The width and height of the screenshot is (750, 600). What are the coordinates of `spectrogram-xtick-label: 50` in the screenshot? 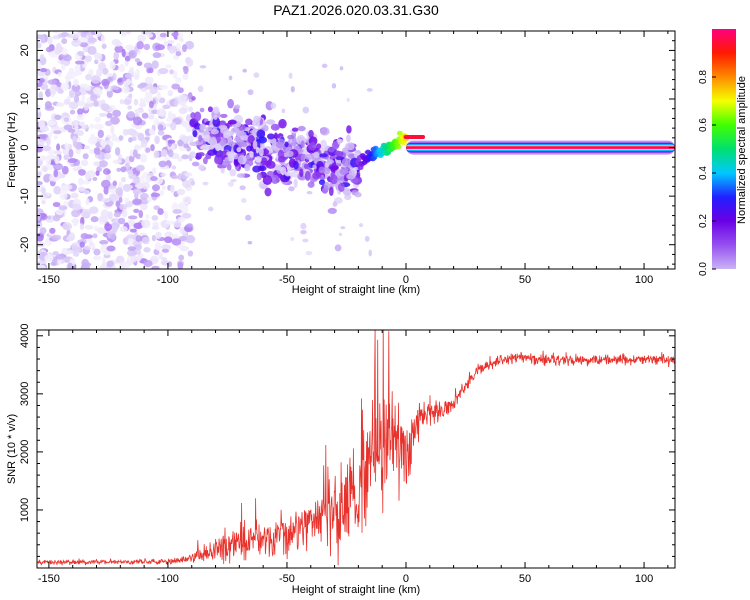 It's located at (525, 280).